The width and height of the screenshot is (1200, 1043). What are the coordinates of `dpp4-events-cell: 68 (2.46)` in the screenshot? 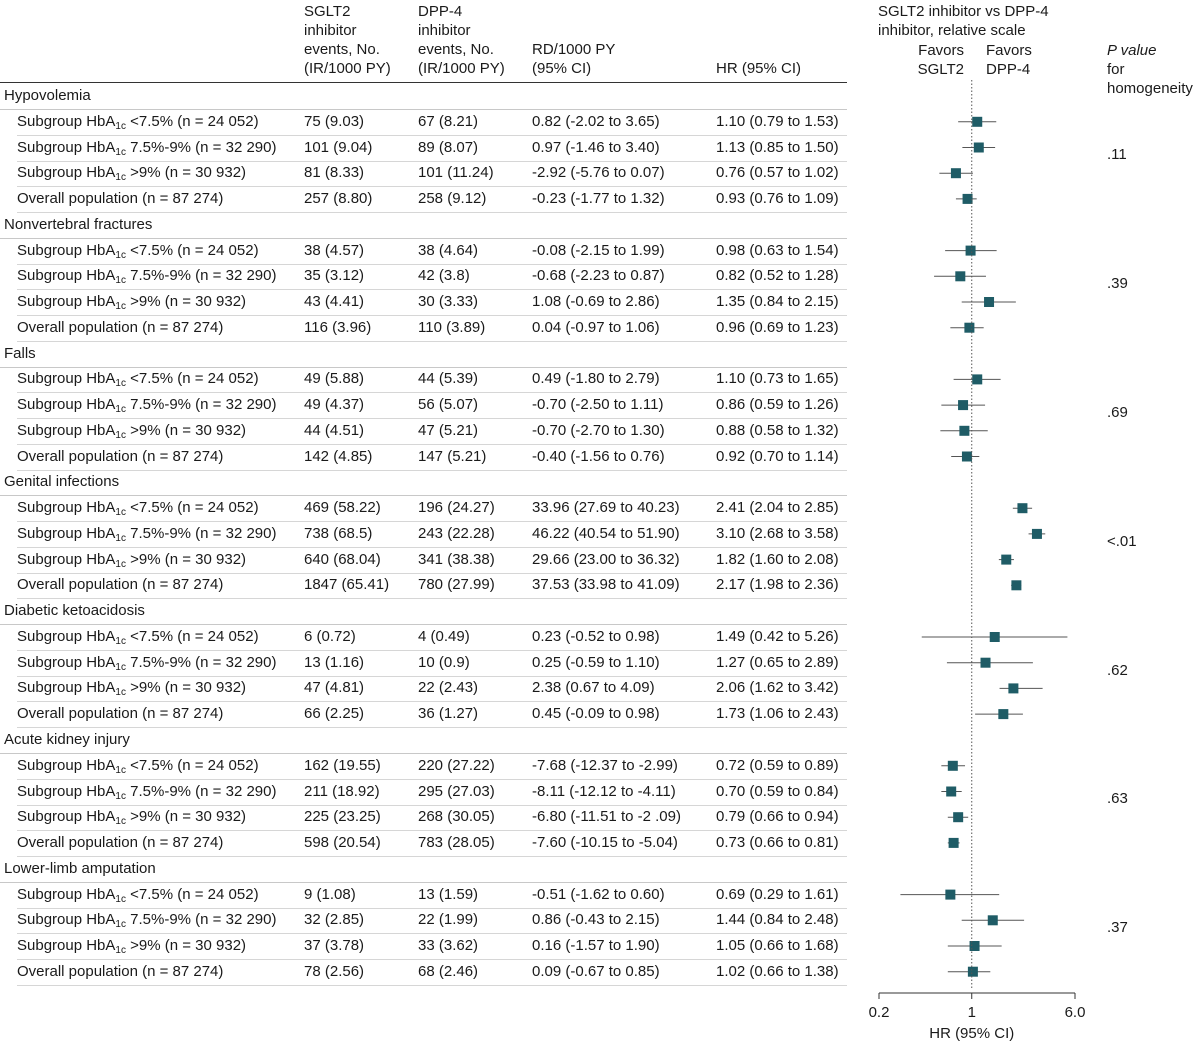 It's located at (448, 971).